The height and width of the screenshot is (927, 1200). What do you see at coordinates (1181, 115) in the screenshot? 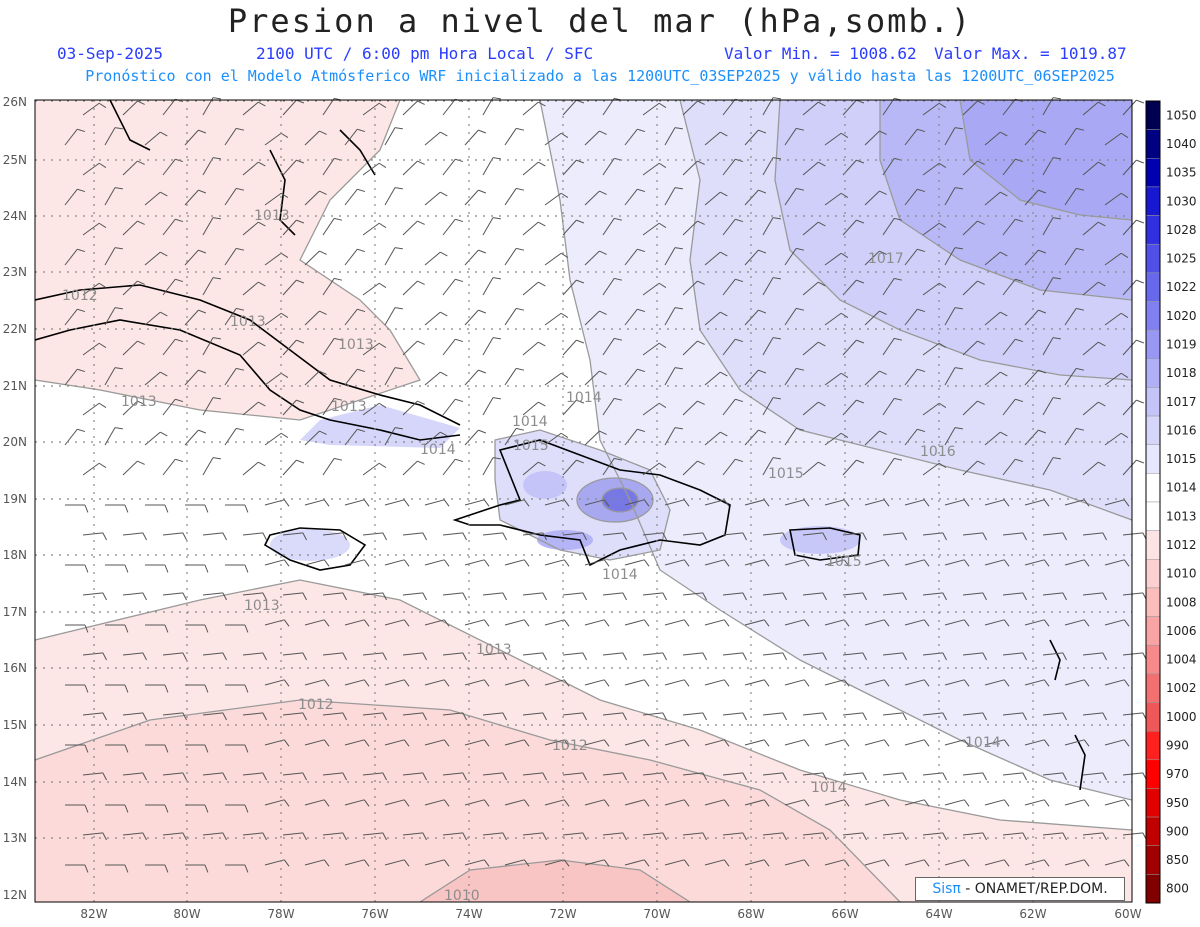
I see `colorbar-label: 1050` at bounding box center [1181, 115].